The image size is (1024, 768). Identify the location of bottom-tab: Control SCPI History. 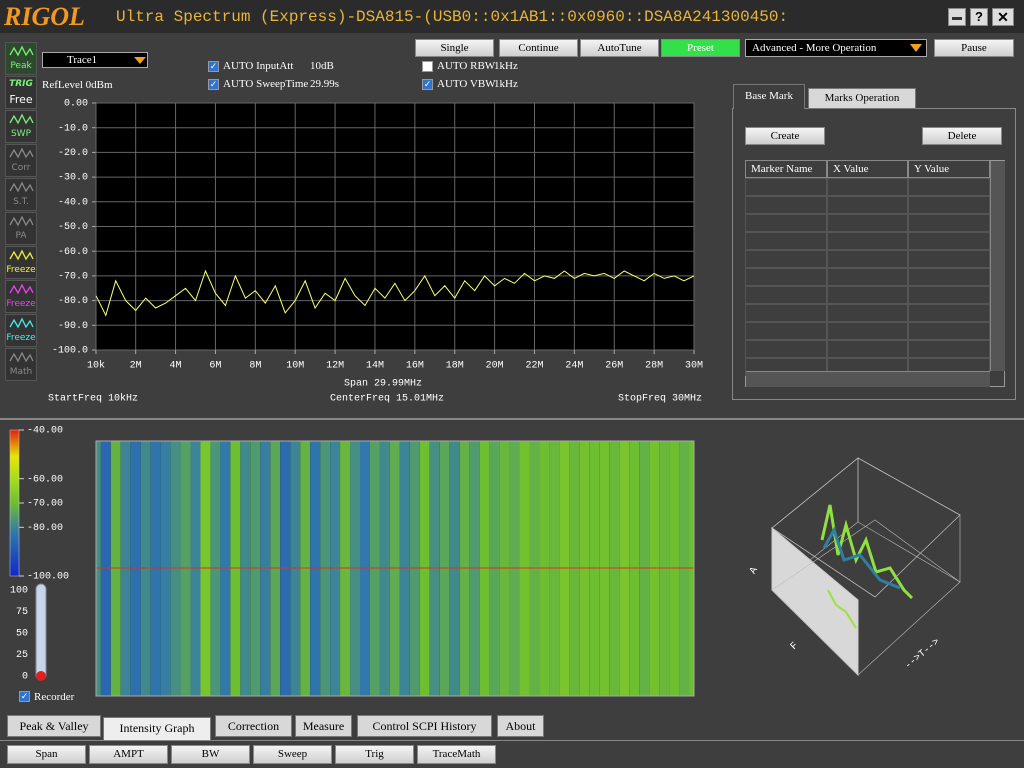
(424, 726).